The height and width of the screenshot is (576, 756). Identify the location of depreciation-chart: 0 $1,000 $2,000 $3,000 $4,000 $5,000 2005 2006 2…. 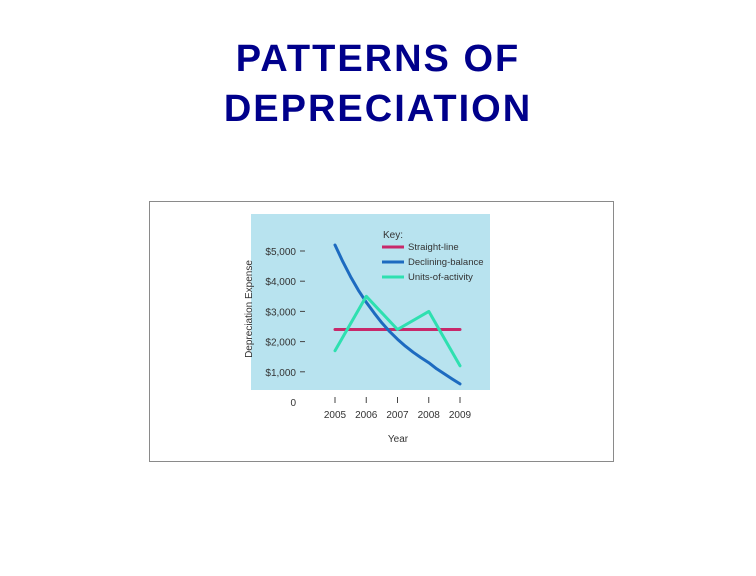
(367, 329).